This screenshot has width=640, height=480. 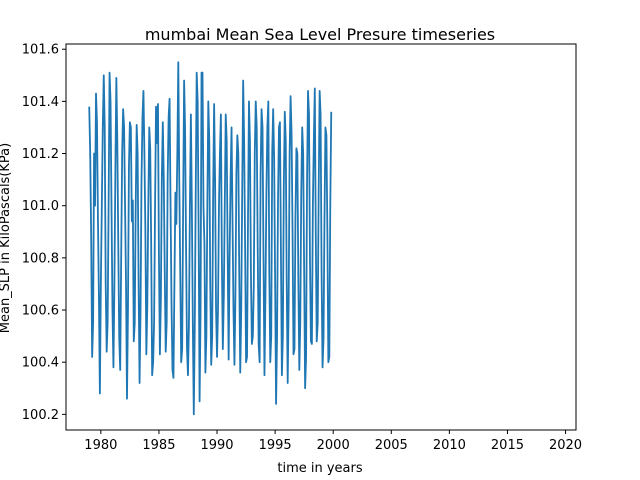 I want to click on x-tick-label: 2015, so click(x=507, y=445).